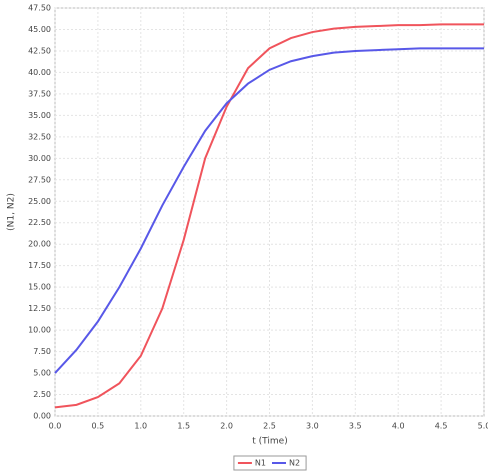 Image resolution: width=488 pixels, height=473 pixels. I want to click on y-axis-label: (N1, N2), so click(12, 212).